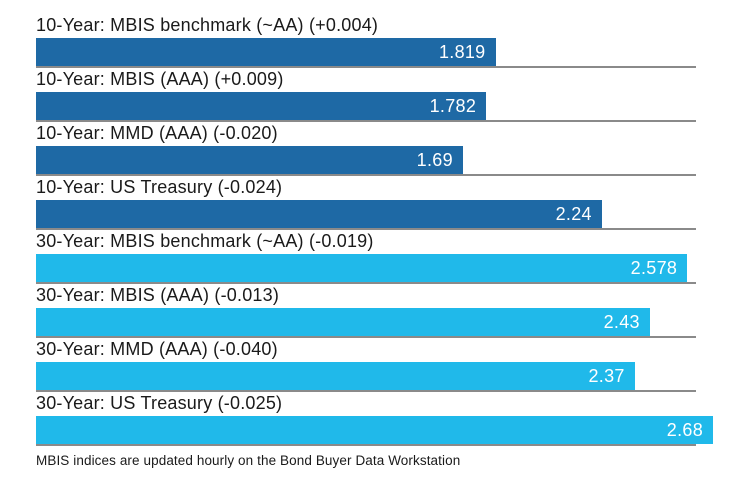  I want to click on chart-row: 10-Year: US Treasury (-0.024) 2.24, so click(374, 203).